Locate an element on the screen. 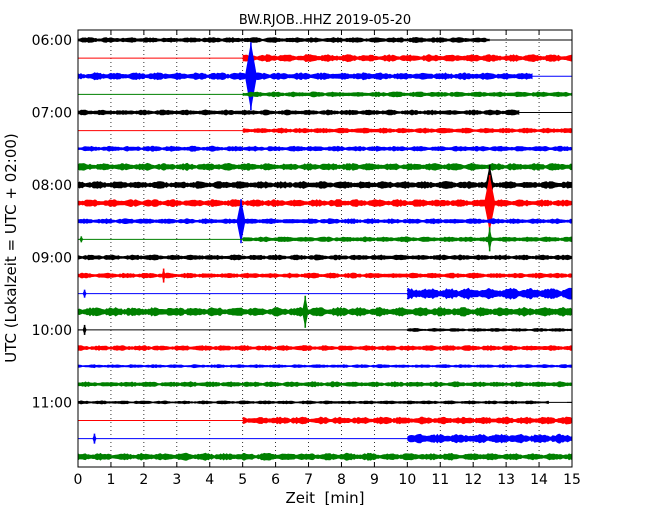  y-tick-label: 06:00 is located at coordinates (52, 41).